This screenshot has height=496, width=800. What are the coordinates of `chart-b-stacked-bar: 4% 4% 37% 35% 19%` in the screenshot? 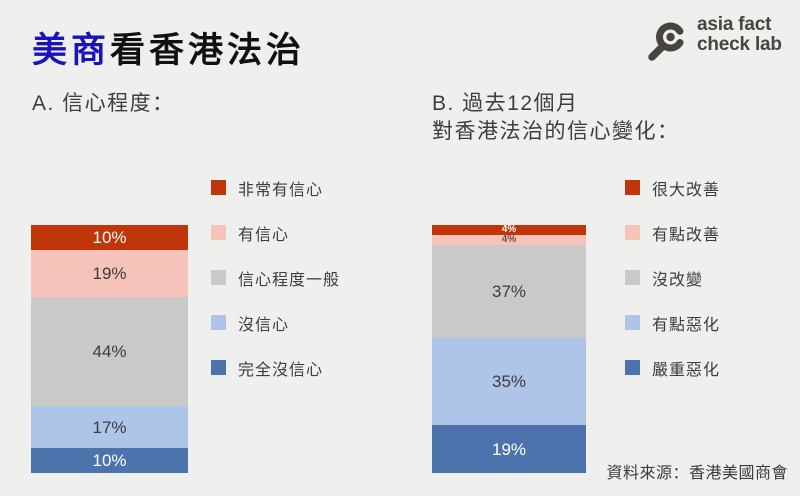 It's located at (509, 349).